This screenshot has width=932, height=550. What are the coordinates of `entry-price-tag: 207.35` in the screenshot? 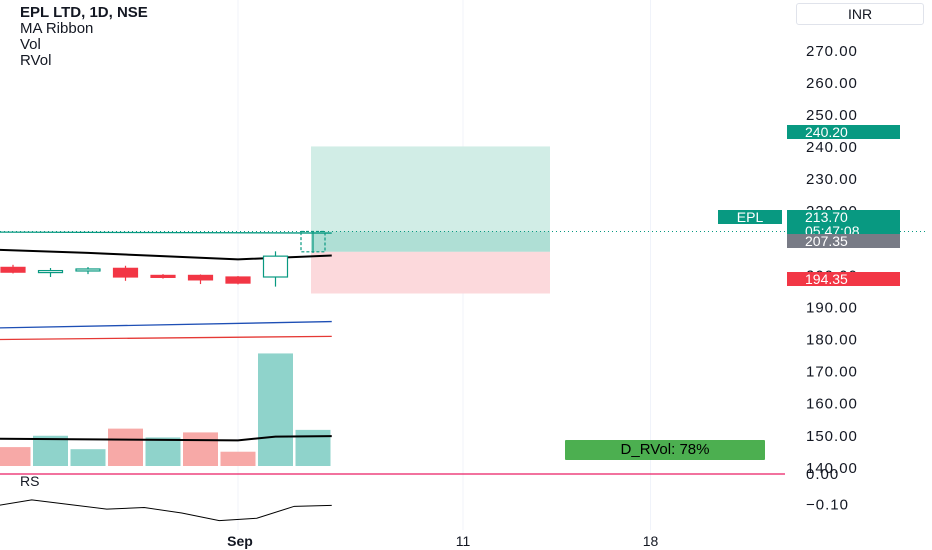 It's located at (843, 241).